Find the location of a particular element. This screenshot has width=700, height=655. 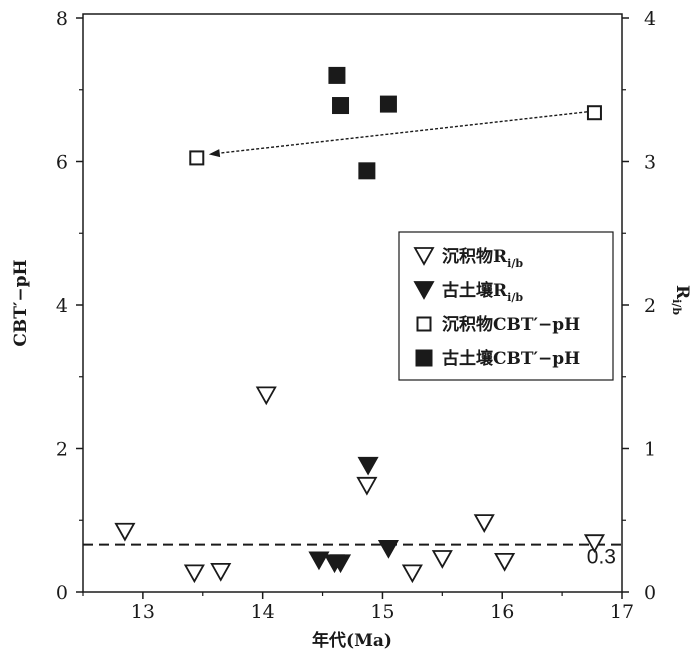

right-y-tick-label: 0 is located at coordinates (650, 593).